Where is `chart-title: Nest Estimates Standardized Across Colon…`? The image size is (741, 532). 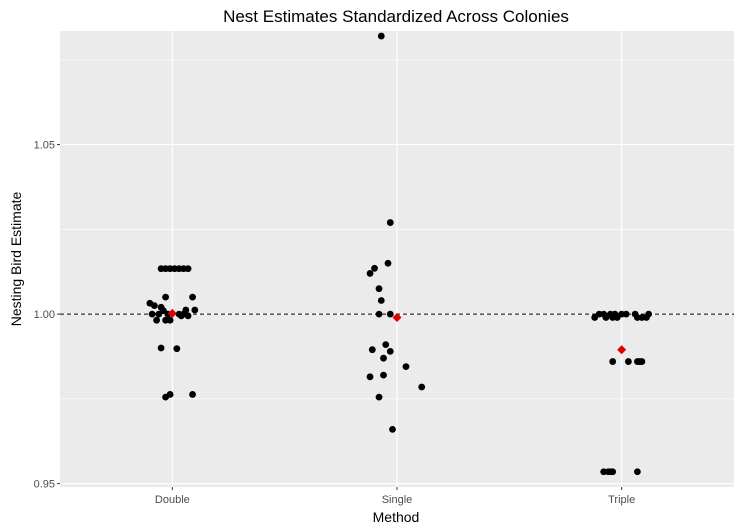 chart-title: Nest Estimates Standardized Across Colon… is located at coordinates (396, 16).